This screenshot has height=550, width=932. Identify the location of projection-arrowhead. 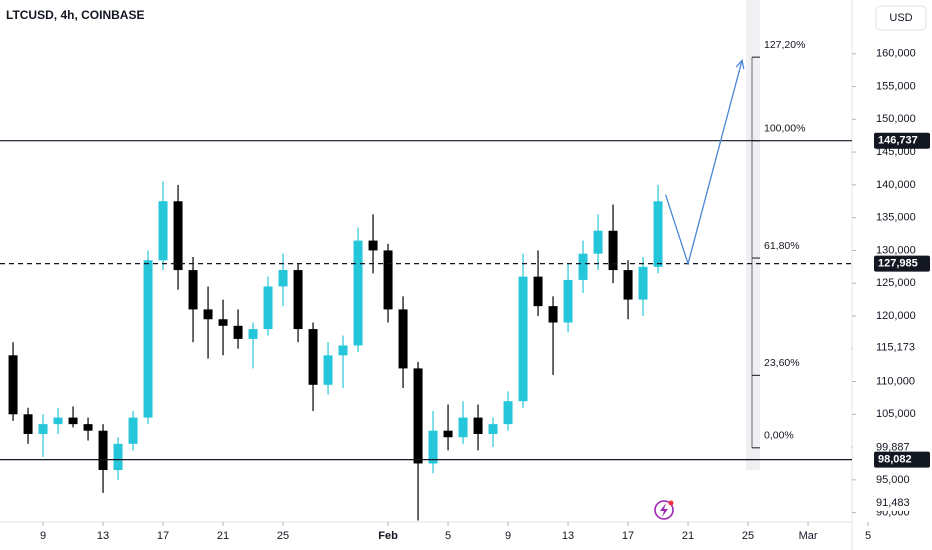
(740, 64).